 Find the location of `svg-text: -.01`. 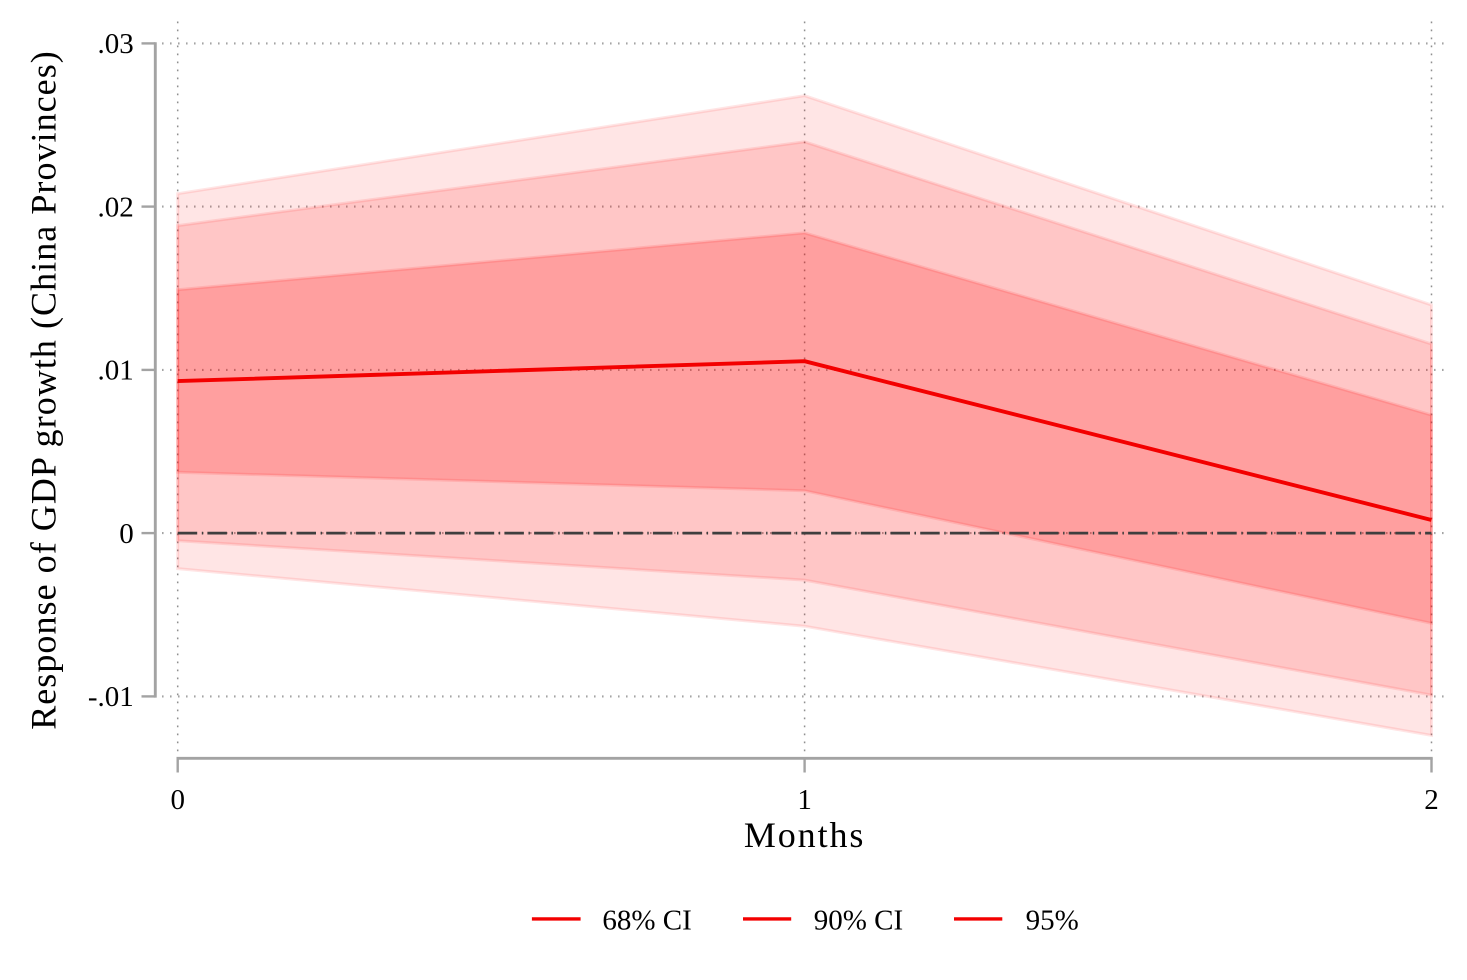

svg-text: -.01 is located at coordinates (111, 697).